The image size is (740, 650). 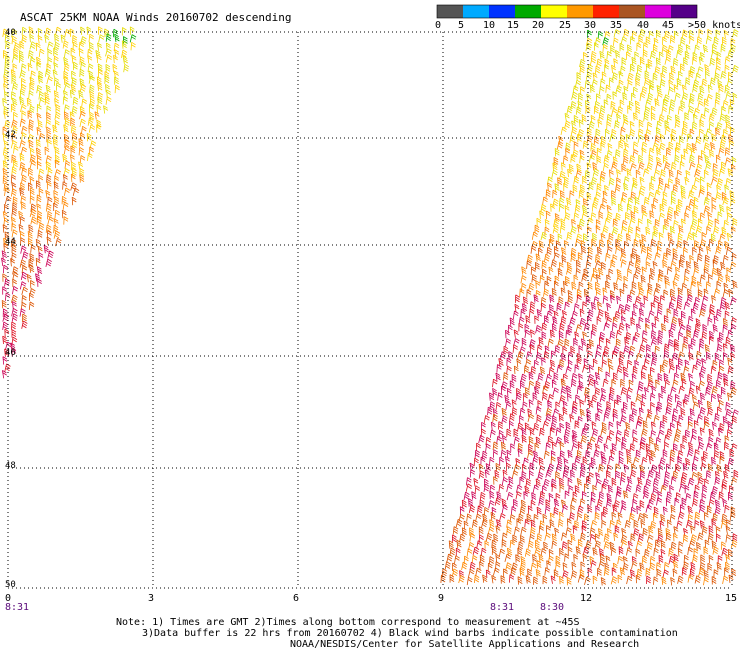 I want to click on lat-label-46: 46, so click(x=10, y=353).